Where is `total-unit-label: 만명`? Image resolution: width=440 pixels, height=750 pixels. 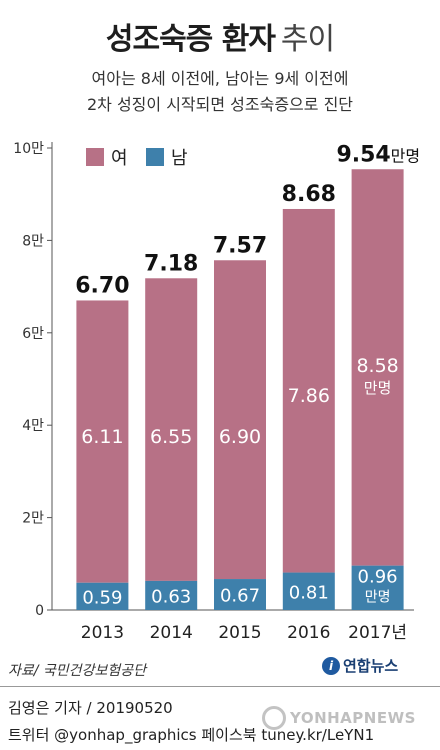
total-unit-label: 만명 is located at coordinates (405, 155).